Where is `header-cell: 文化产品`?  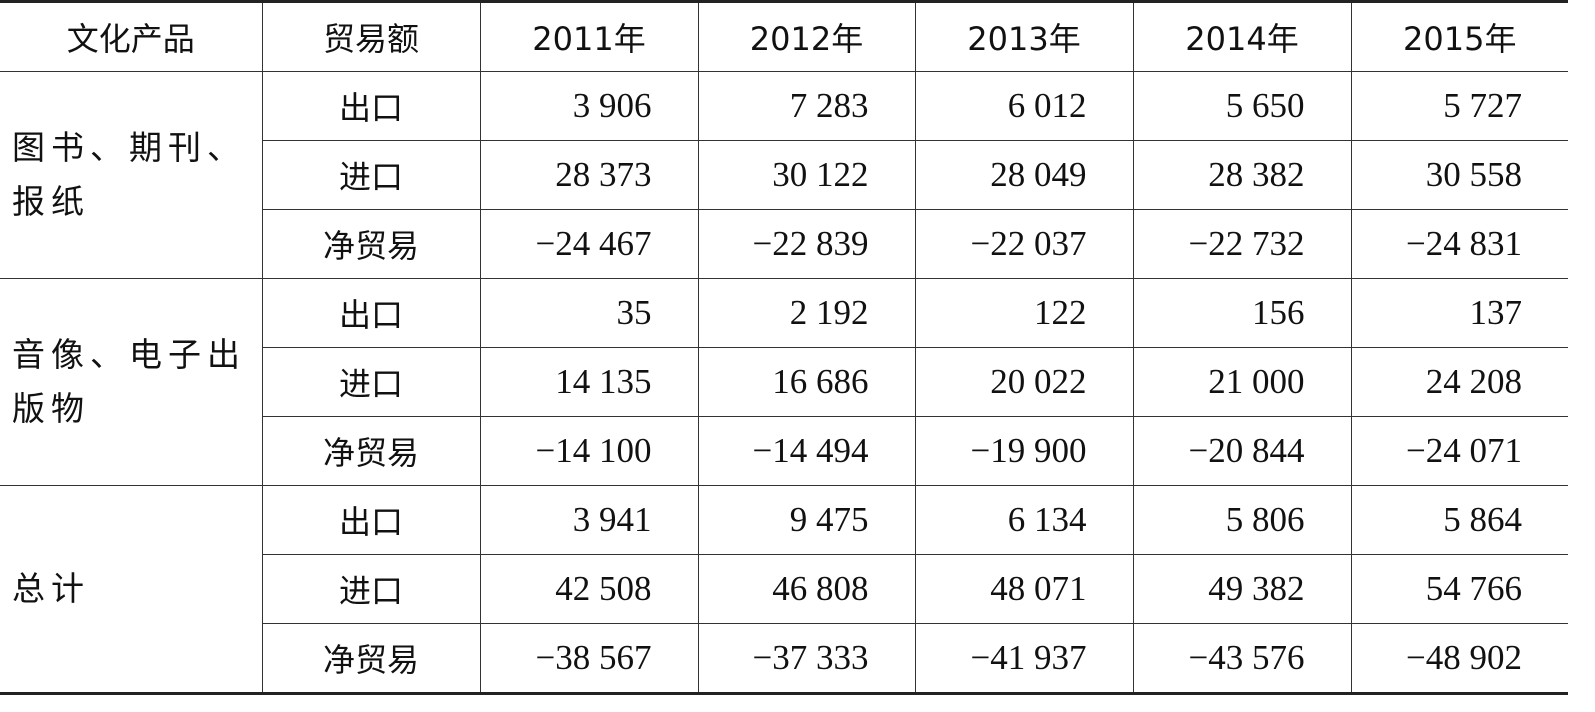 header-cell: 文化产品 is located at coordinates (131, 36).